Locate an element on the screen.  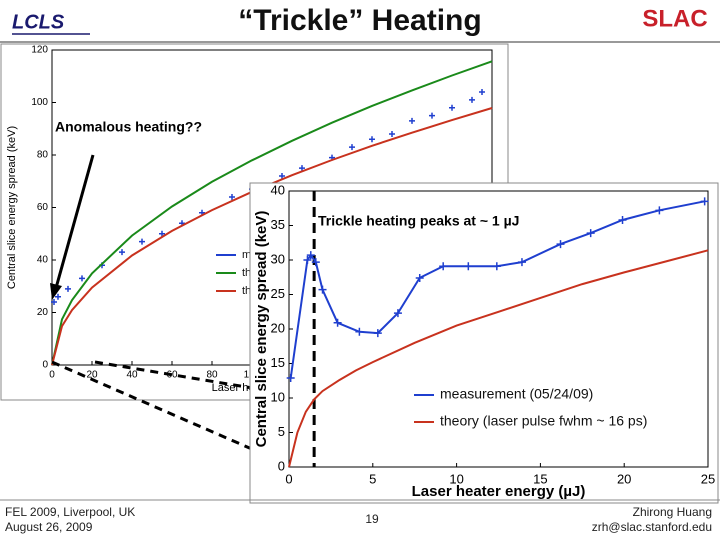
y-tick-label: 10 is located at coordinates (278, 396).